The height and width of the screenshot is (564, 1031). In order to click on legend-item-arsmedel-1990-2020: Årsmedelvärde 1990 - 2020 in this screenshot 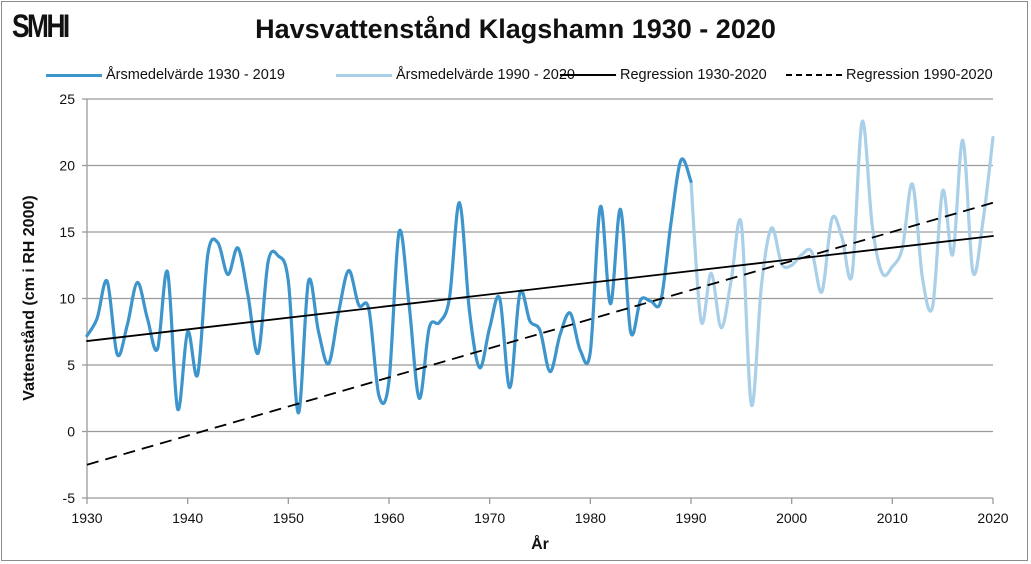, I will do `click(455, 75)`.